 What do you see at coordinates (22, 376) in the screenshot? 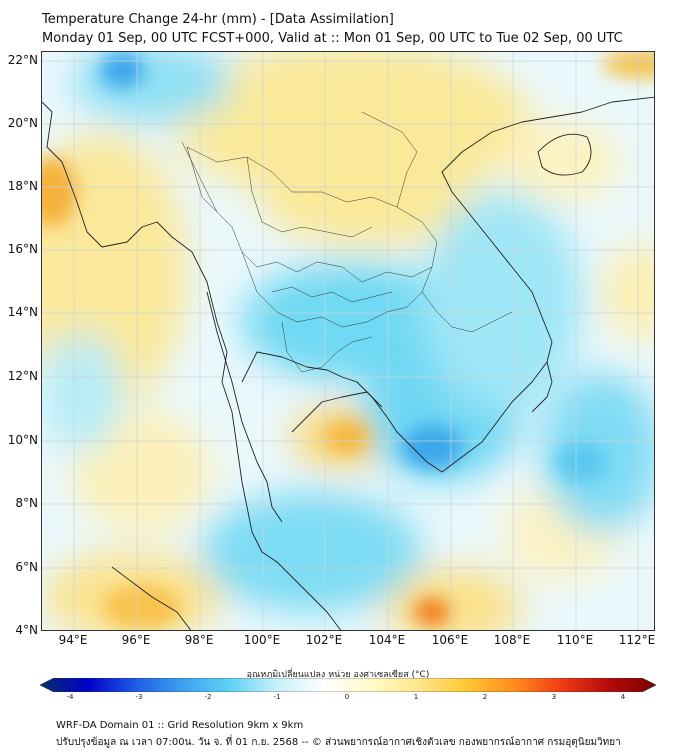
I see `lat-label-12: 12°N` at bounding box center [22, 376].